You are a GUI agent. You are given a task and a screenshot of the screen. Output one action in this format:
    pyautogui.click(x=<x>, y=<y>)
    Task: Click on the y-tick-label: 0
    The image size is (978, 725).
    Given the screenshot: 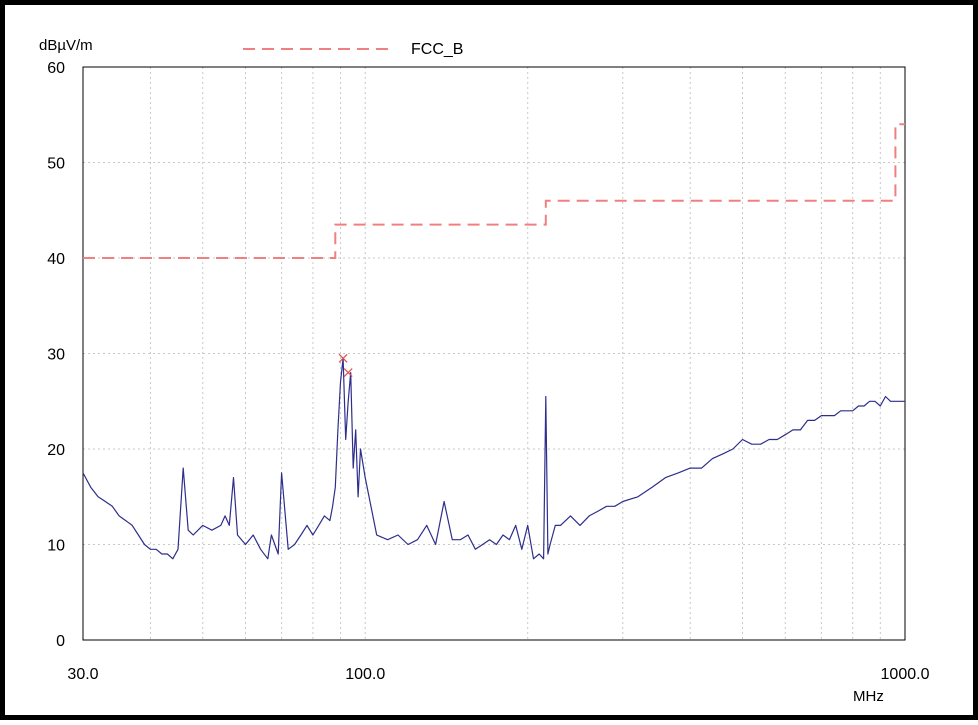 What is the action you would take?
    pyautogui.click(x=60, y=641)
    